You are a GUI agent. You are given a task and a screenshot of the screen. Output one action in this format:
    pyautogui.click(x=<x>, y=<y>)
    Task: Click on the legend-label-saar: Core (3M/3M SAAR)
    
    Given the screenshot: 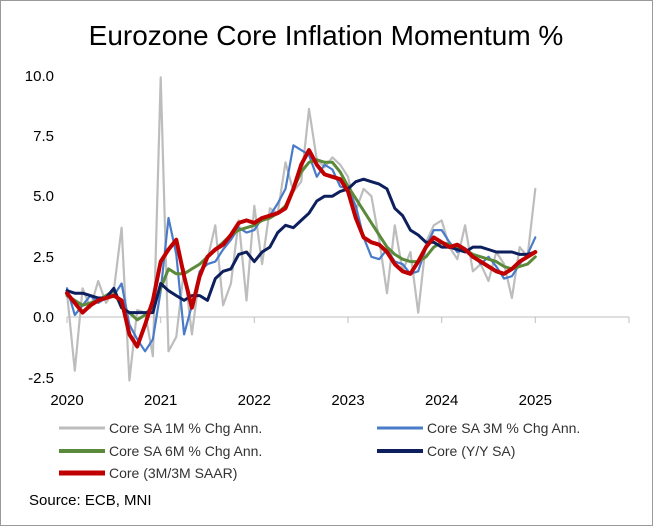 What is the action you would take?
    pyautogui.click(x=173, y=473)
    